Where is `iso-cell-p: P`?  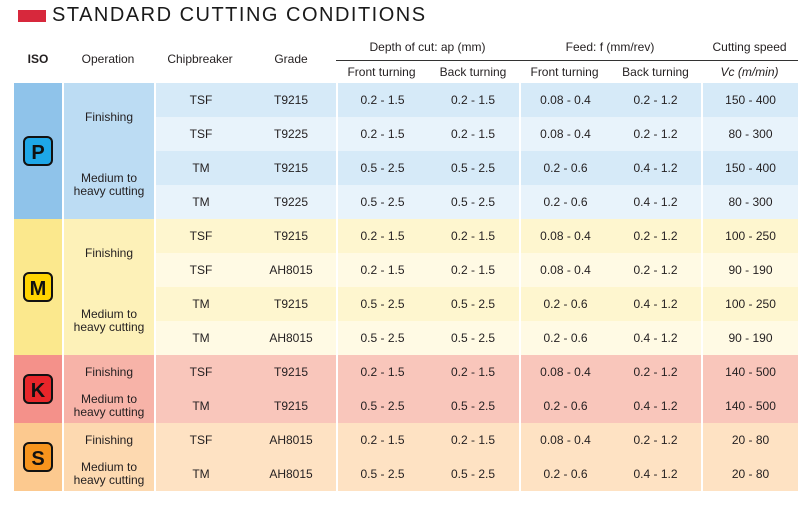
iso-cell-p: P is located at coordinates (38, 151).